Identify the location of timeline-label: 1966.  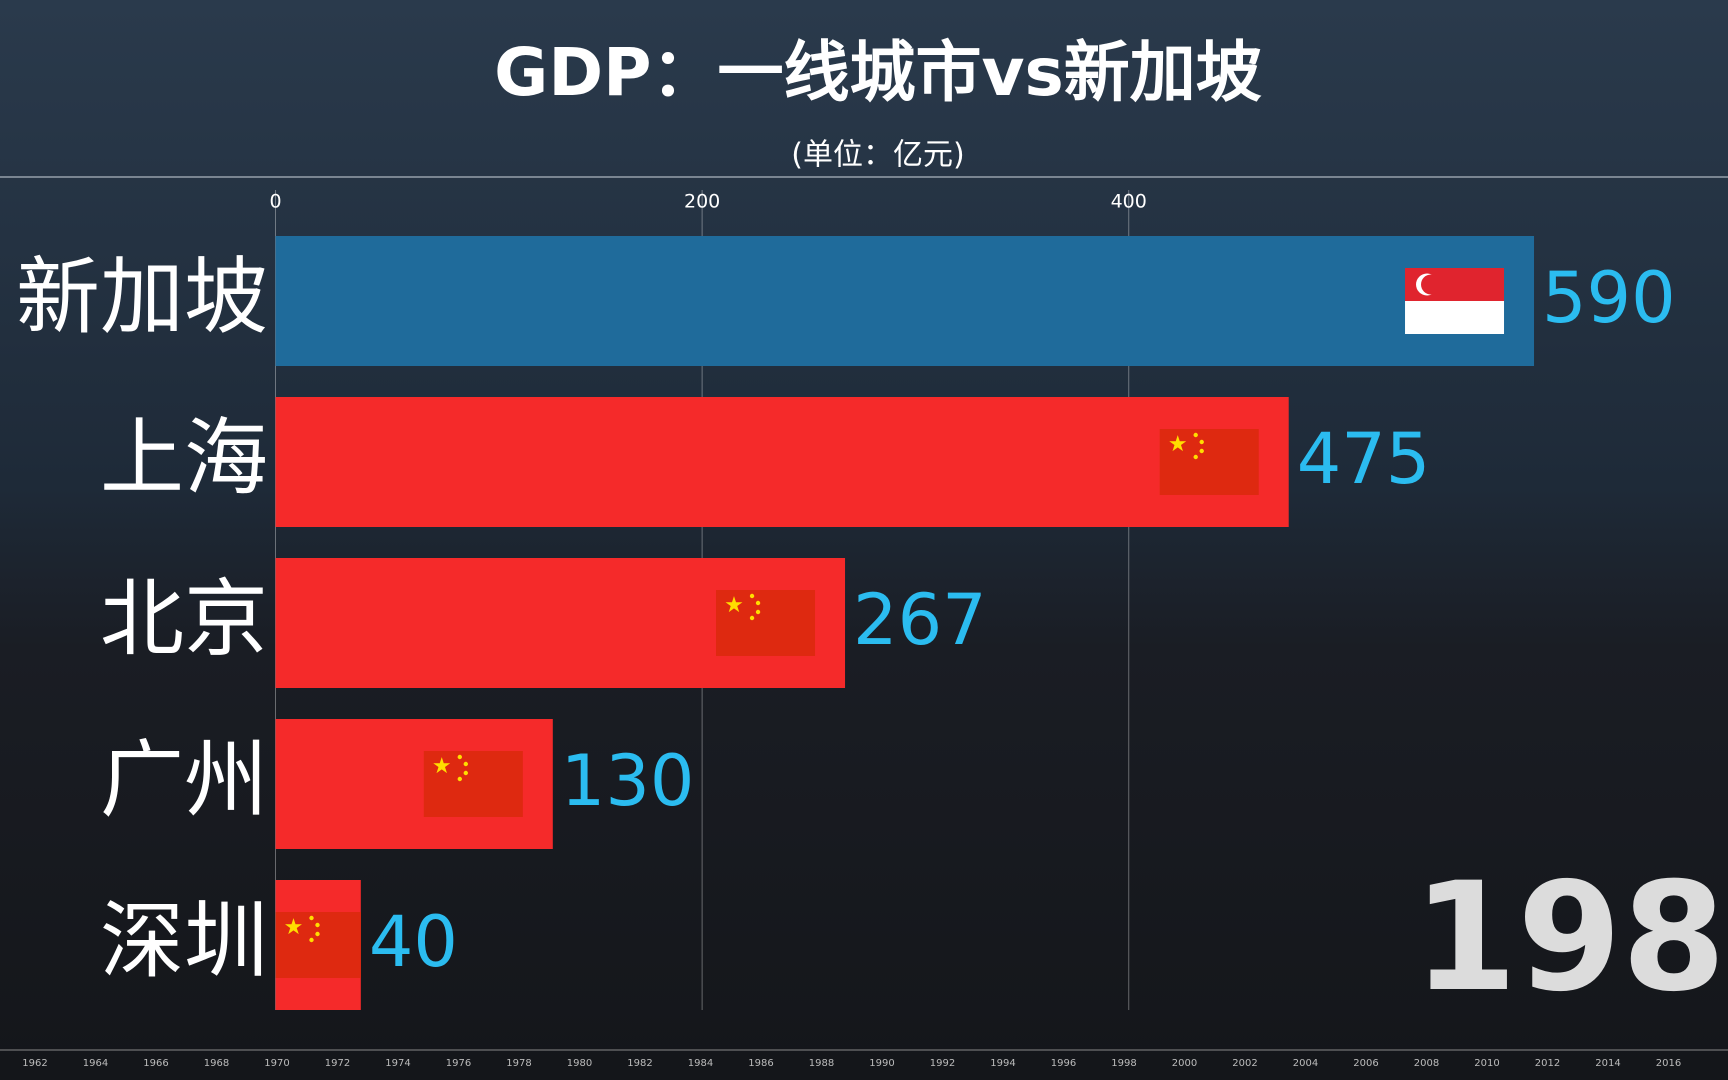
(155, 1063).